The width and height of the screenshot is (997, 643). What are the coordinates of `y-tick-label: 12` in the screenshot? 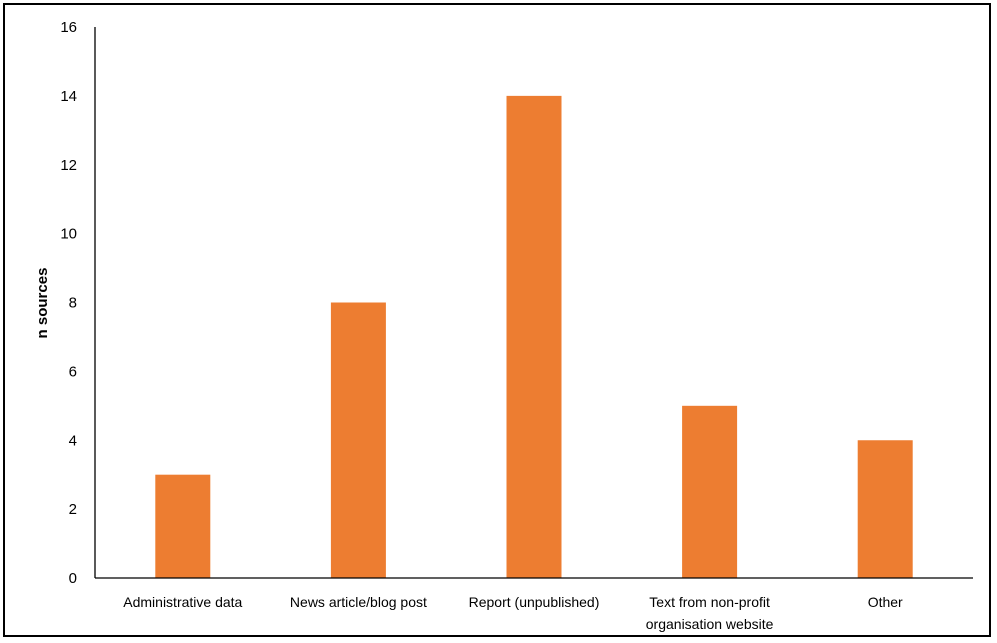 It's located at (68, 165).